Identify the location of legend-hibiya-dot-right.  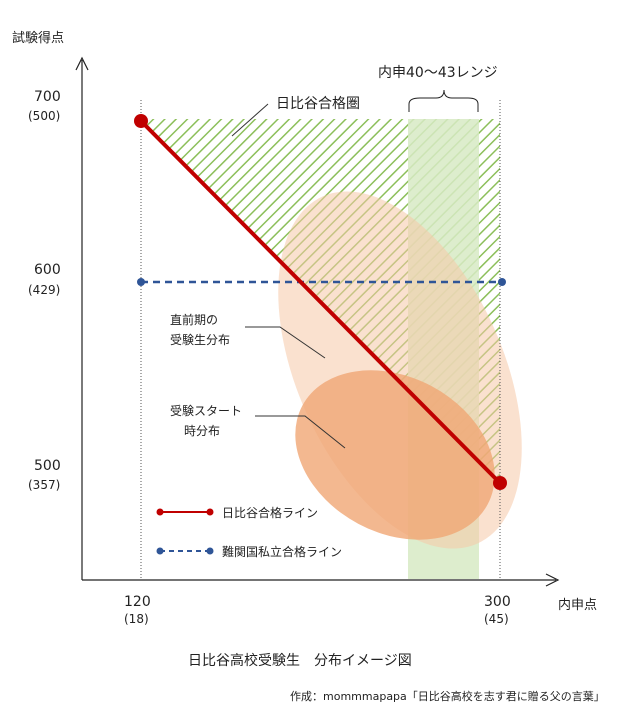
(210, 512).